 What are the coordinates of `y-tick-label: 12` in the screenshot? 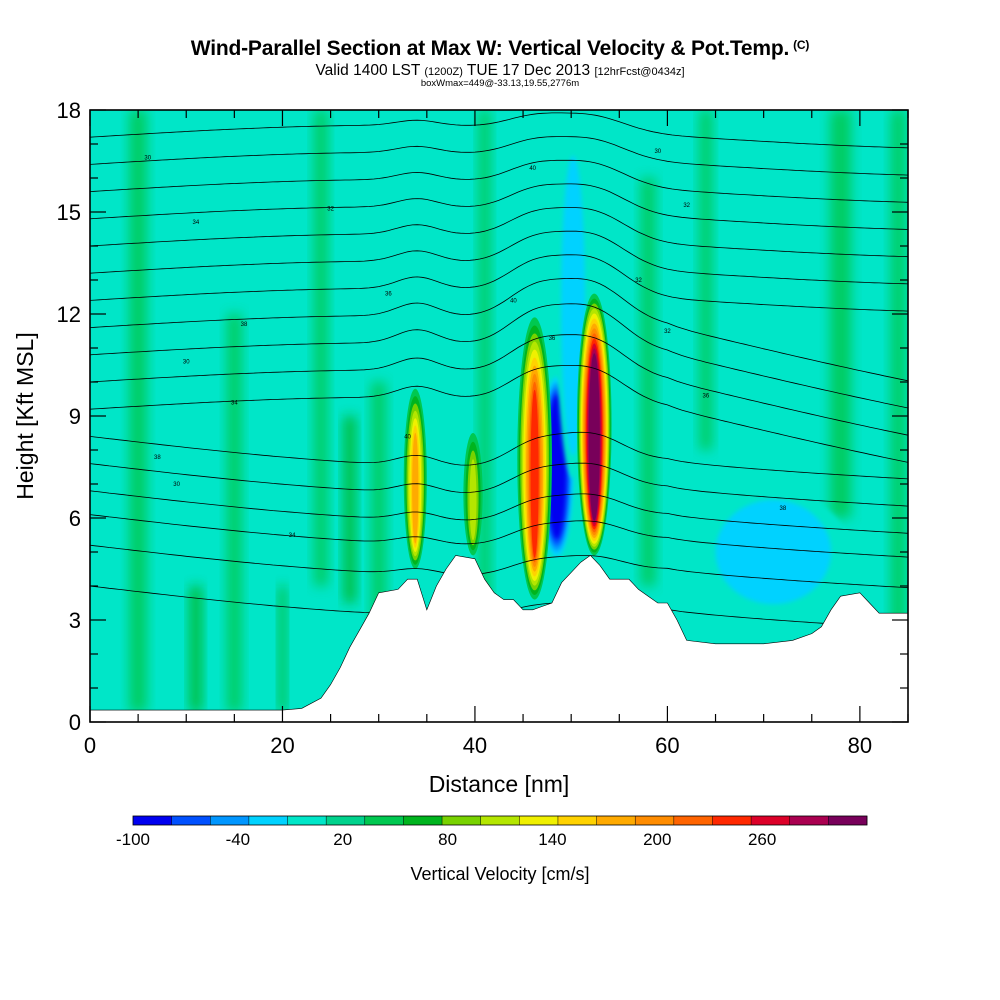 It's located at (69, 314).